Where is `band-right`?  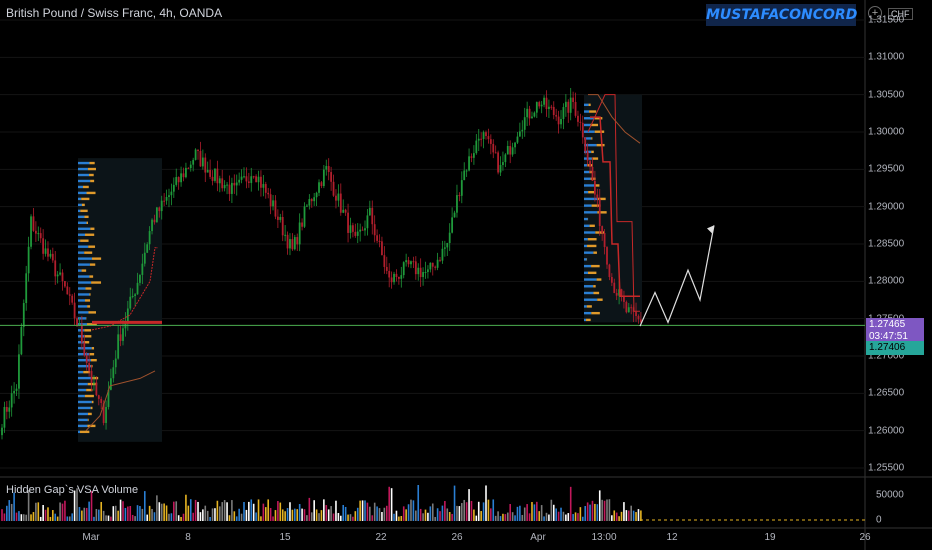
band-right is located at coordinates (613, 203).